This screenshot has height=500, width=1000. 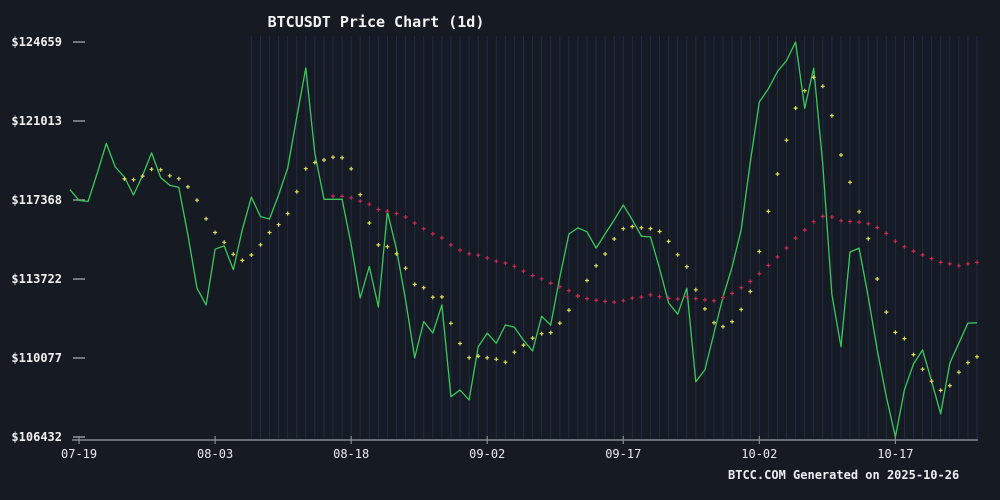 What do you see at coordinates (215, 454) in the screenshot?
I see `x-axis-label: 08-03` at bounding box center [215, 454].